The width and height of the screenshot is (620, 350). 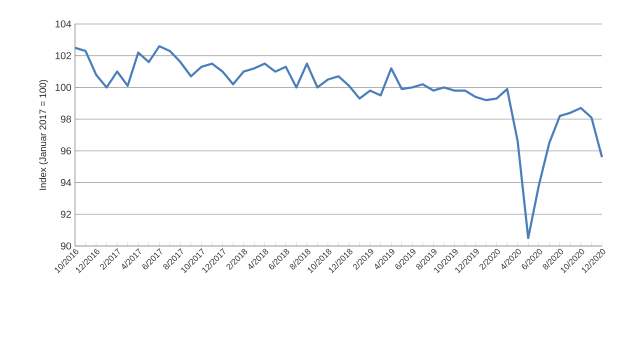 What do you see at coordinates (66, 182) in the screenshot?
I see `y-tick-label: 94` at bounding box center [66, 182].